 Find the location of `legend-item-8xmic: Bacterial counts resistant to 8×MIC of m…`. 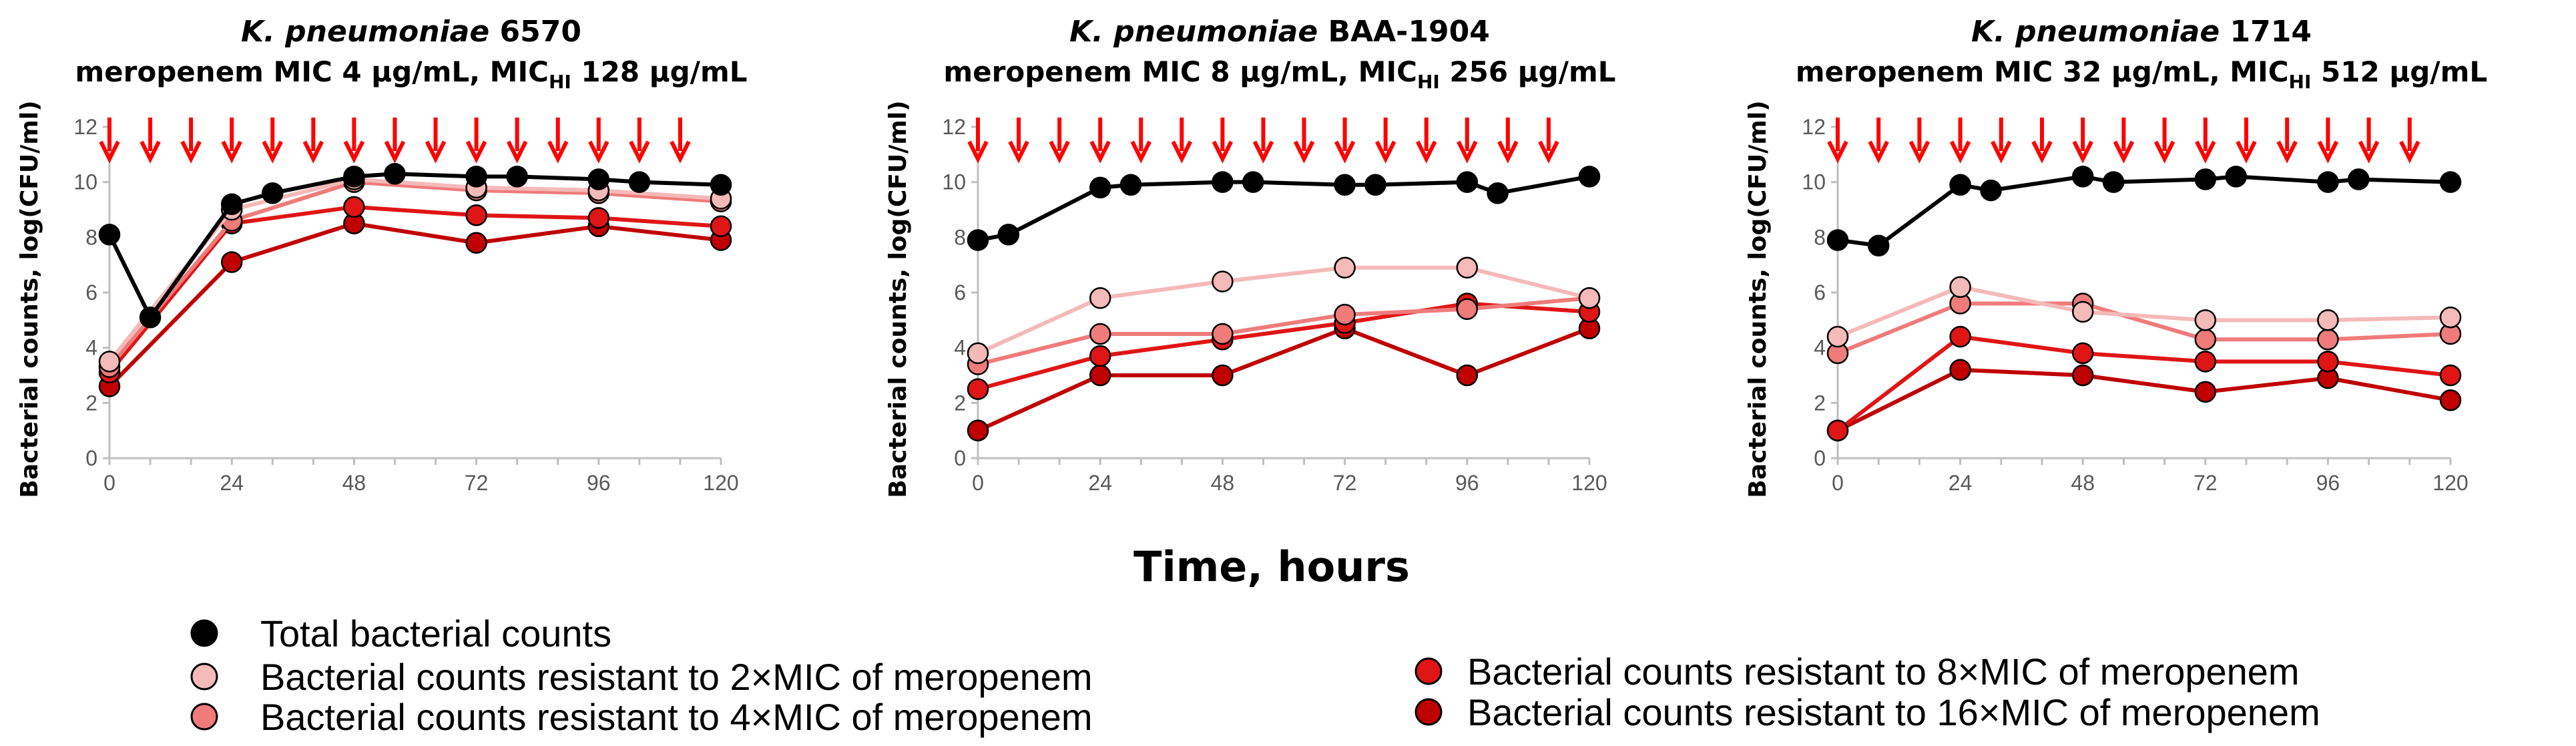

legend-item-8xmic: Bacterial counts resistant to 8×MIC of m… is located at coordinates (1857, 671).